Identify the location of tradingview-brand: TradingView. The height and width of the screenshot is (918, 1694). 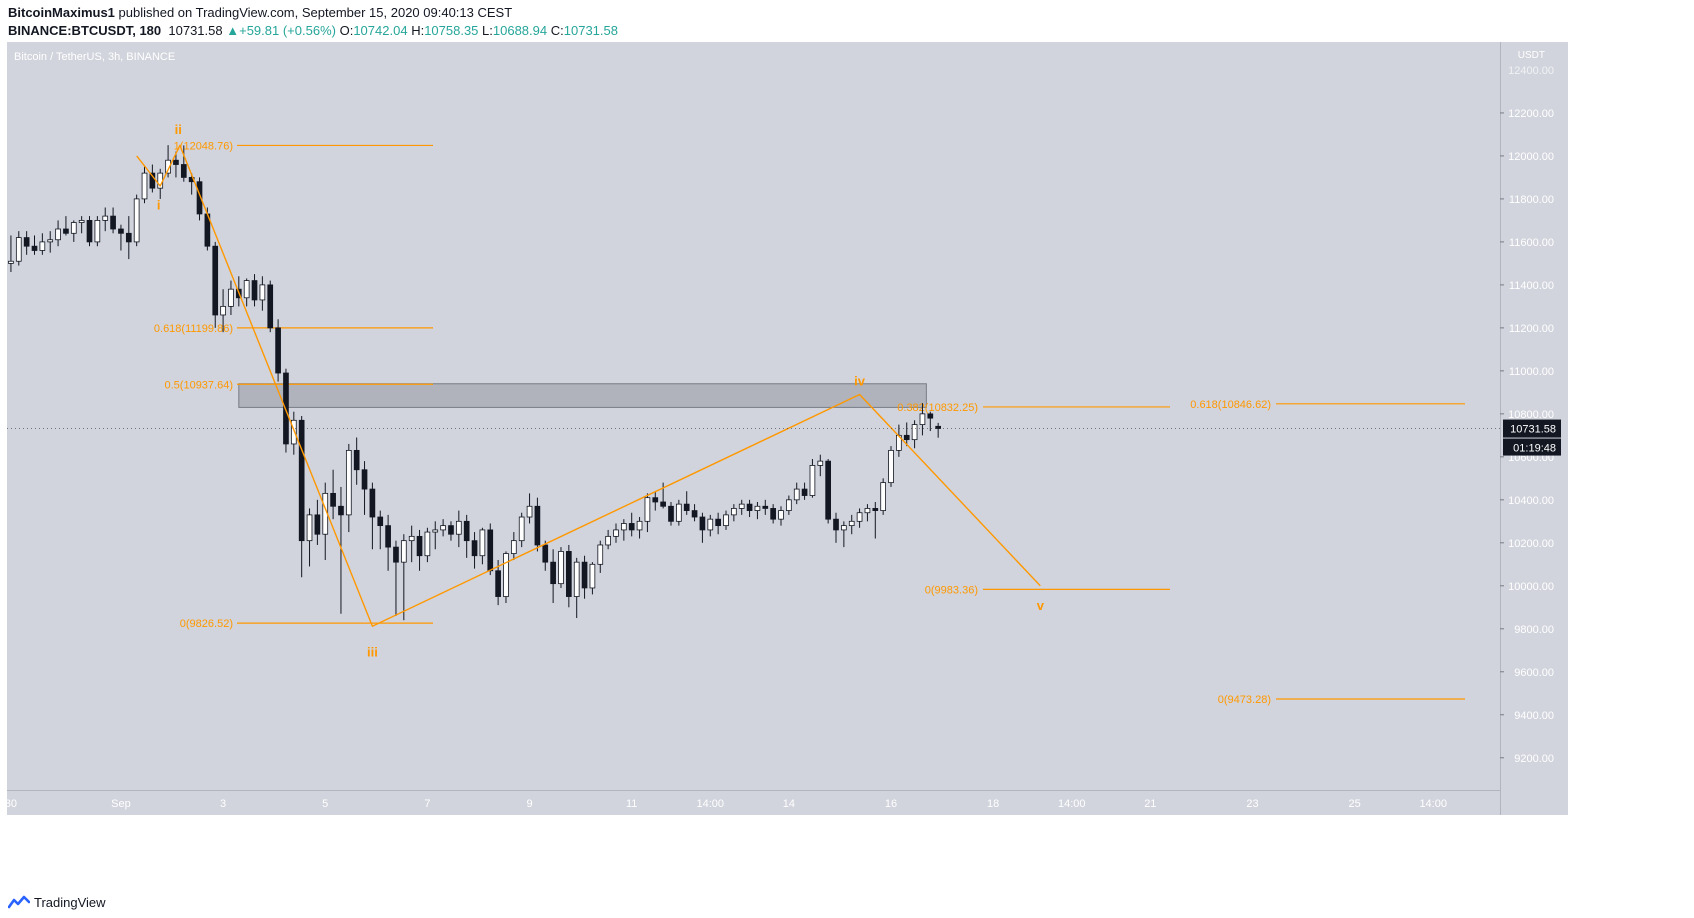
(57, 902).